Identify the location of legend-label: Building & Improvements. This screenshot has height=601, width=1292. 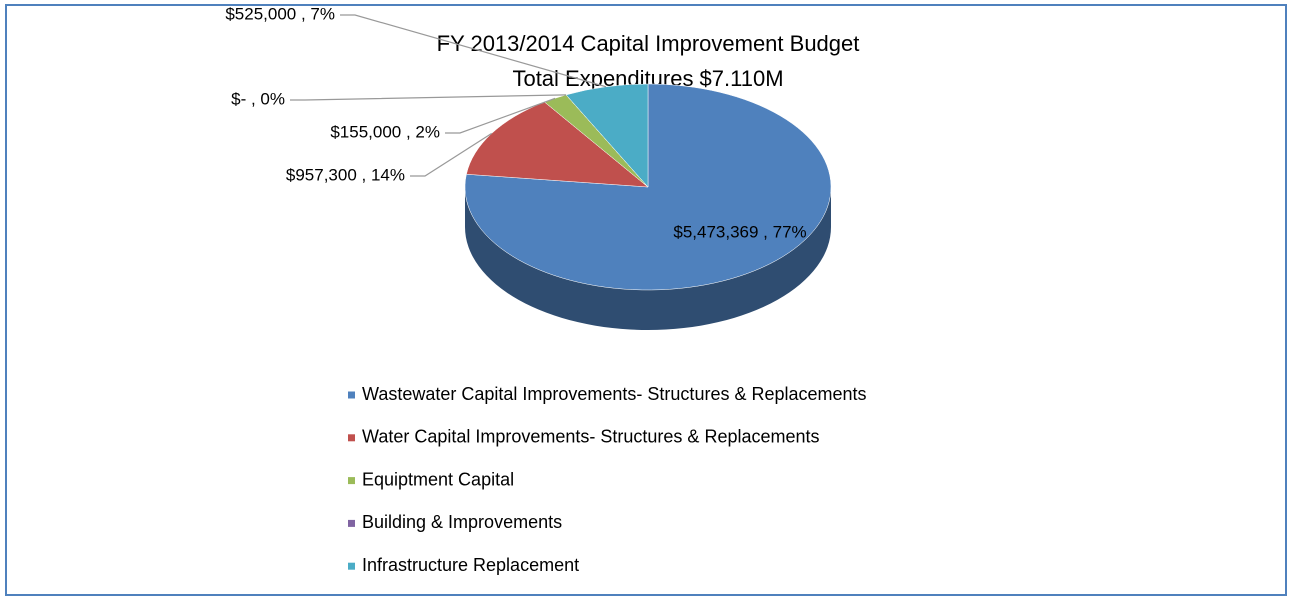
(462, 522).